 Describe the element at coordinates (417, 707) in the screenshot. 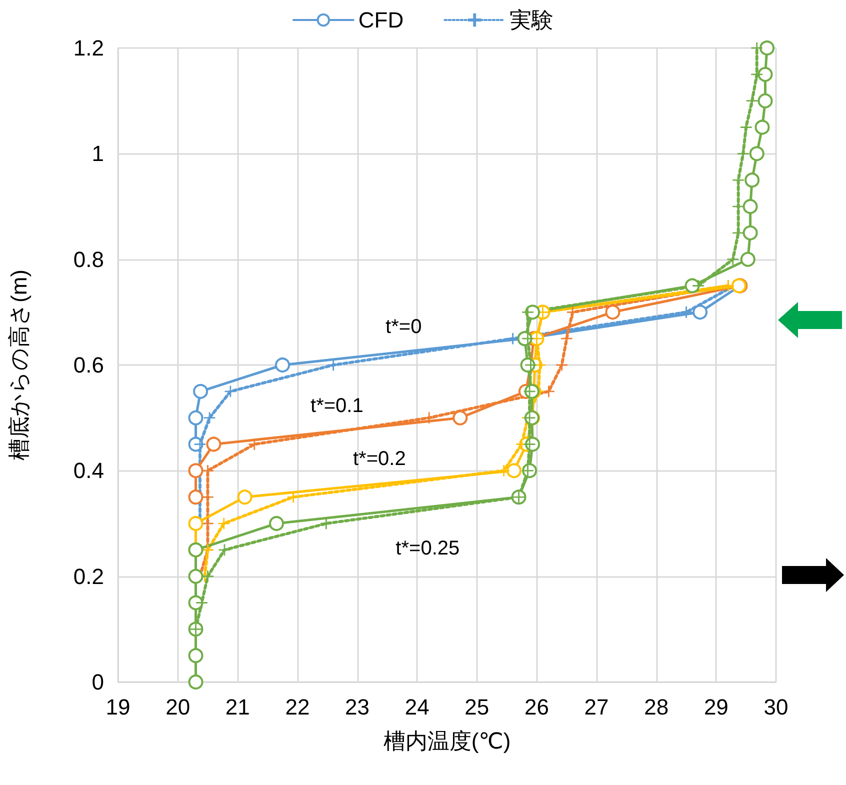

I see `x-tick-label: 24` at that location.